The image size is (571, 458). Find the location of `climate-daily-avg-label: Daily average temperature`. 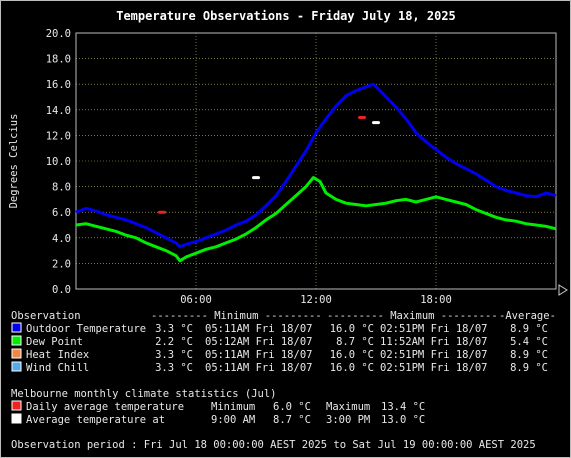

climate-daily-avg-label: Daily average temperature is located at coordinates (105, 407).